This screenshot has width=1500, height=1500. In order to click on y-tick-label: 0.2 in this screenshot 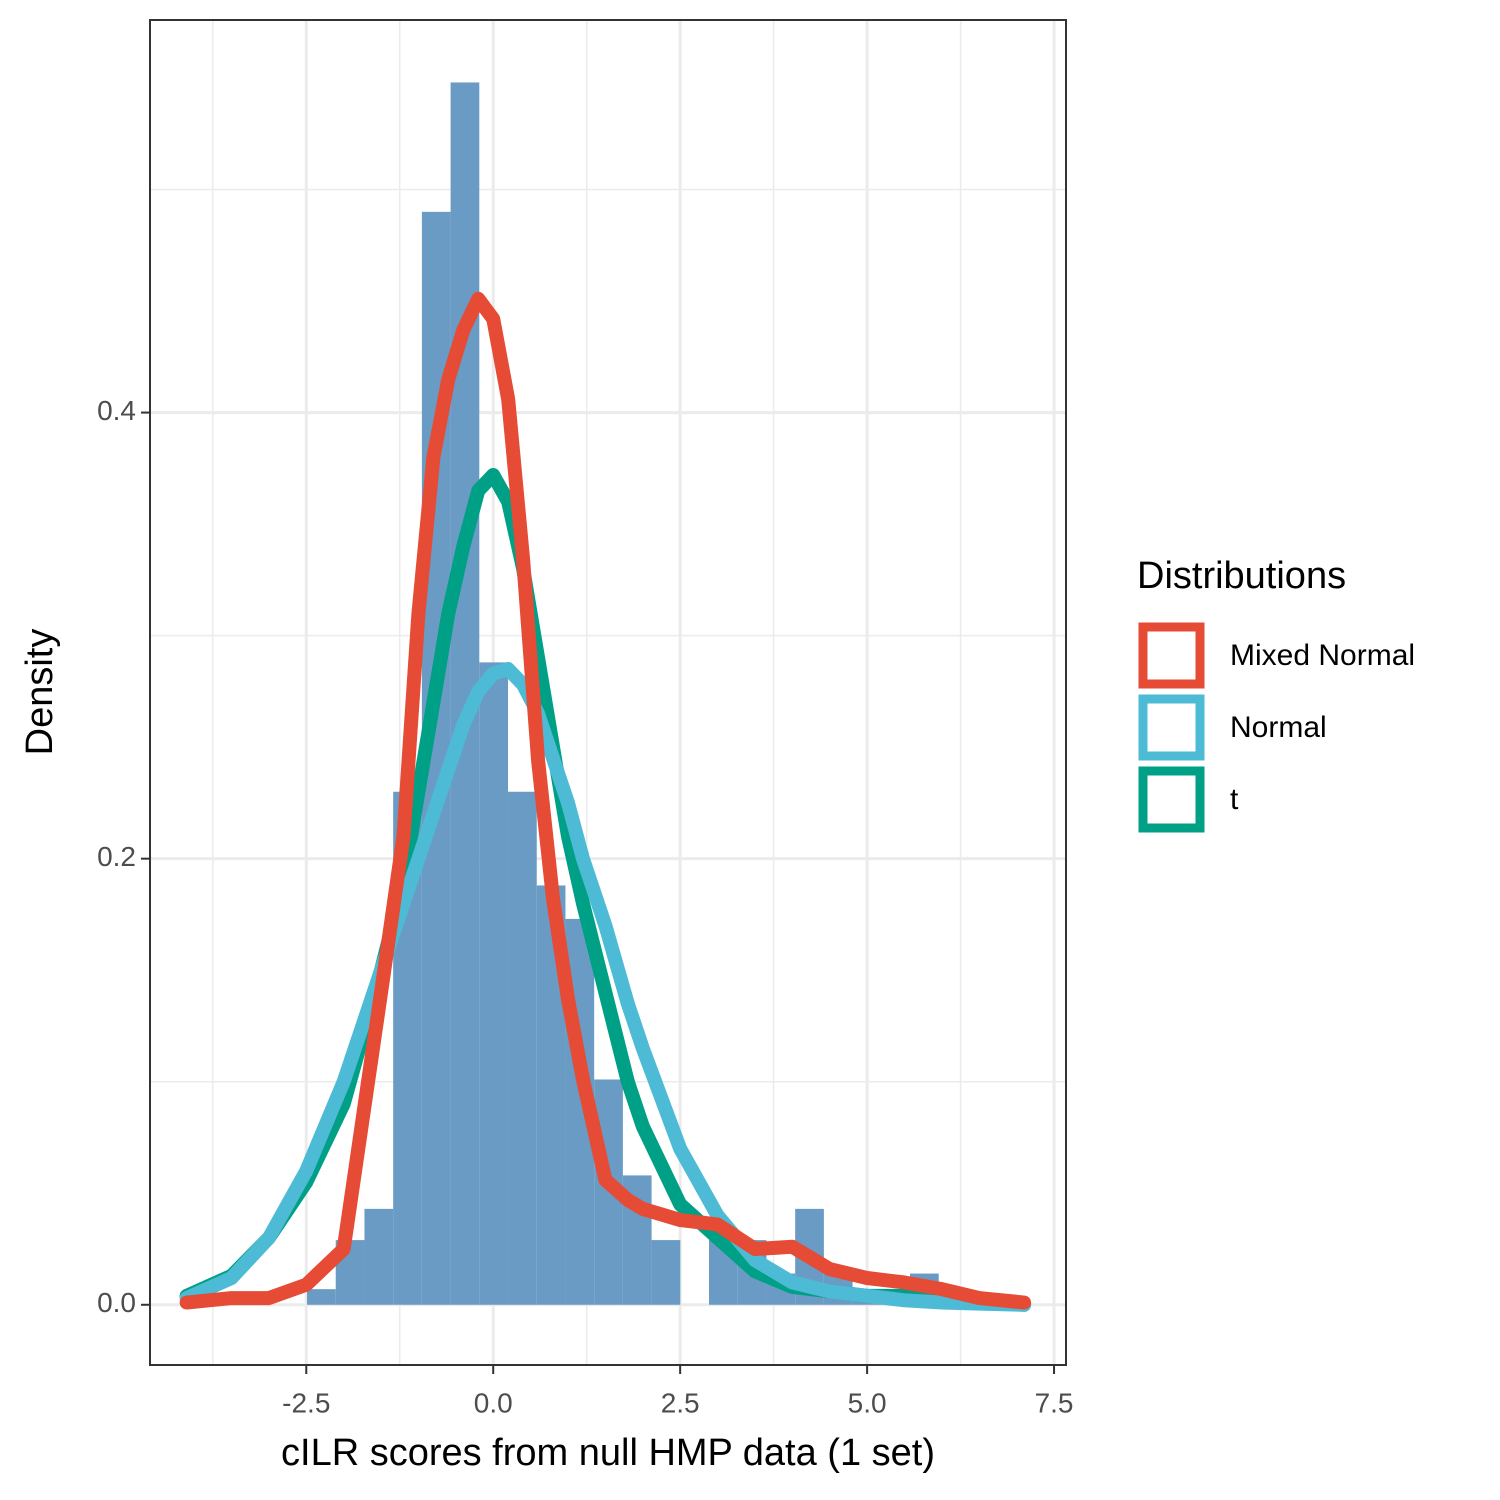, I will do `click(116, 856)`.